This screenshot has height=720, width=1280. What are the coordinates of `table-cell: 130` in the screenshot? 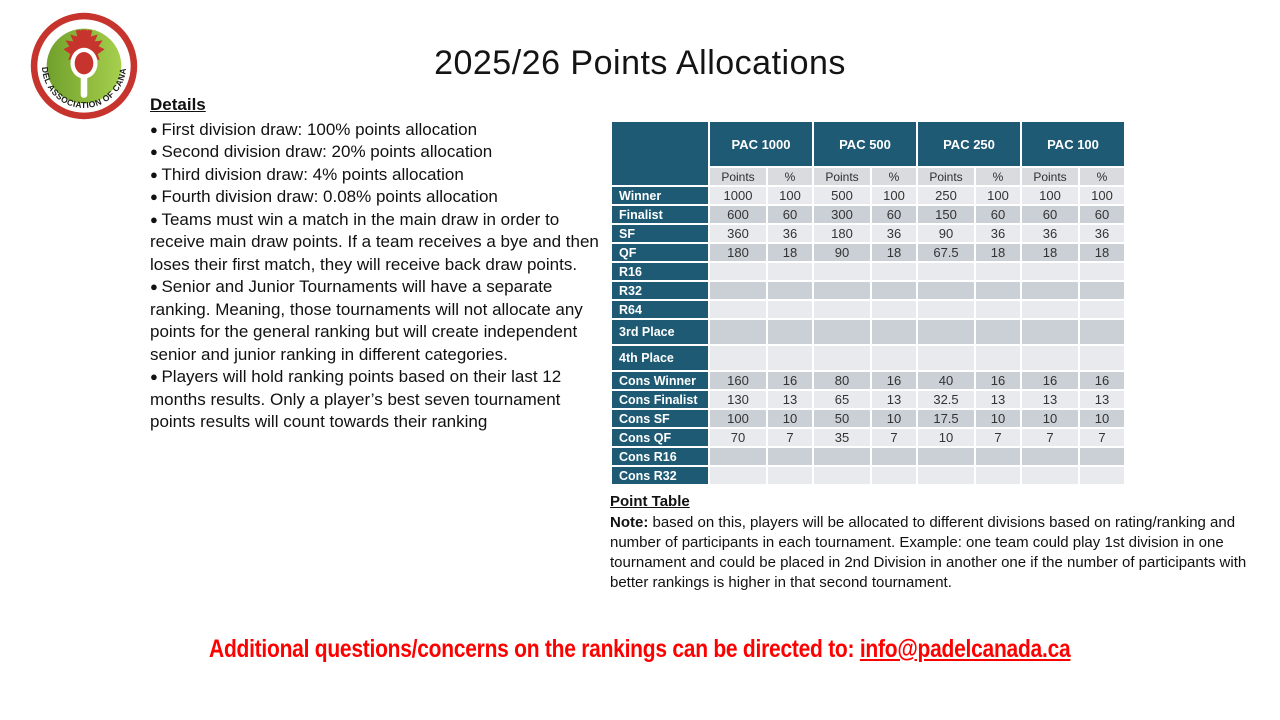 It's located at (738, 399).